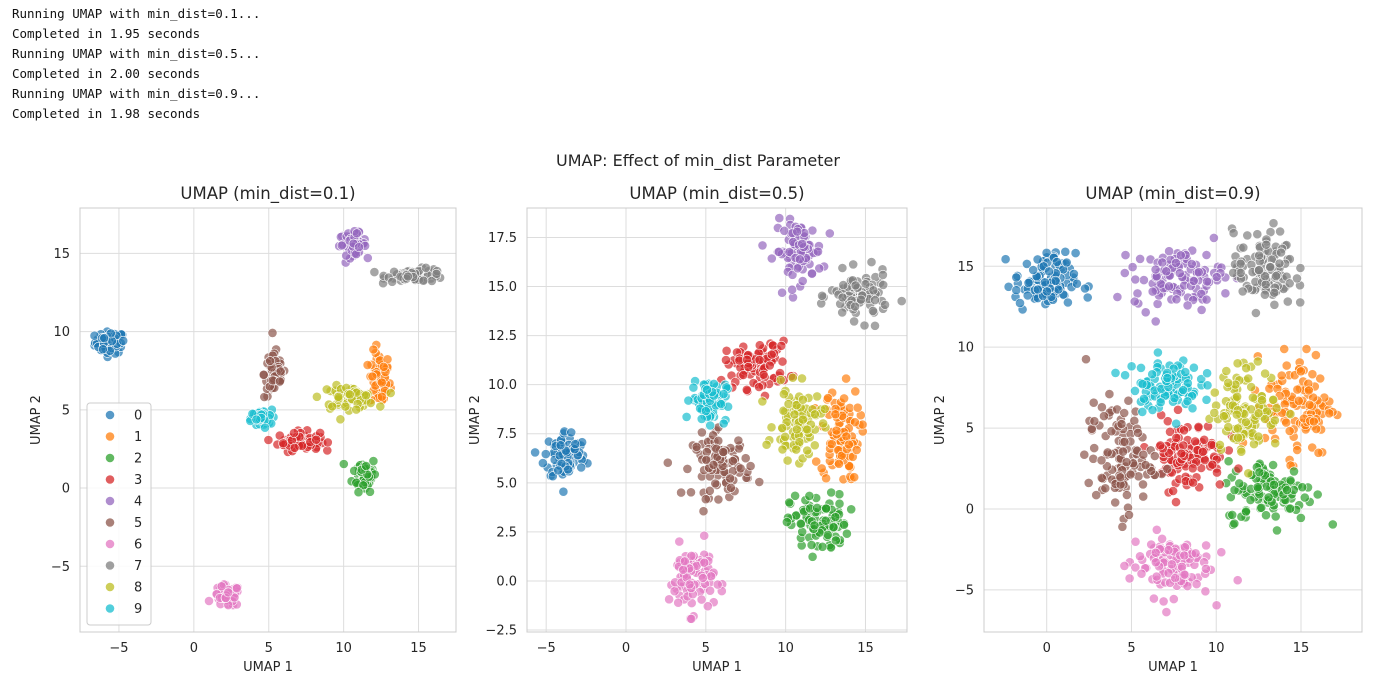 Image resolution: width=1400 pixels, height=686 pixels. What do you see at coordinates (506, 532) in the screenshot?
I see `y-tick-label: 2.5` at bounding box center [506, 532].